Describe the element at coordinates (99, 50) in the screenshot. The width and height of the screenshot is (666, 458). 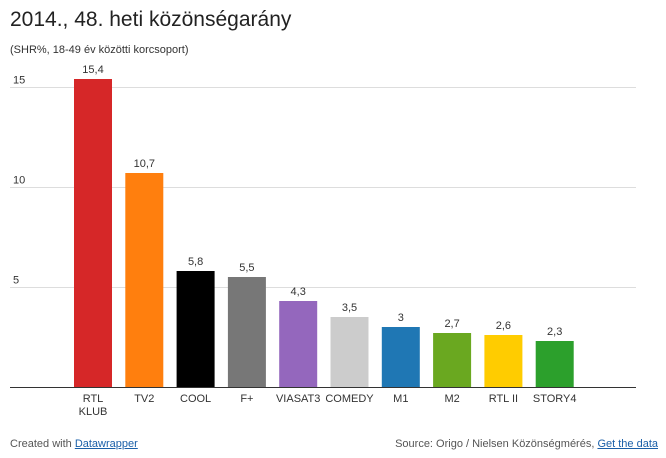
I see `chart-subtitle: (SHR%, 18-49 év közötti korcsoport)` at that location.